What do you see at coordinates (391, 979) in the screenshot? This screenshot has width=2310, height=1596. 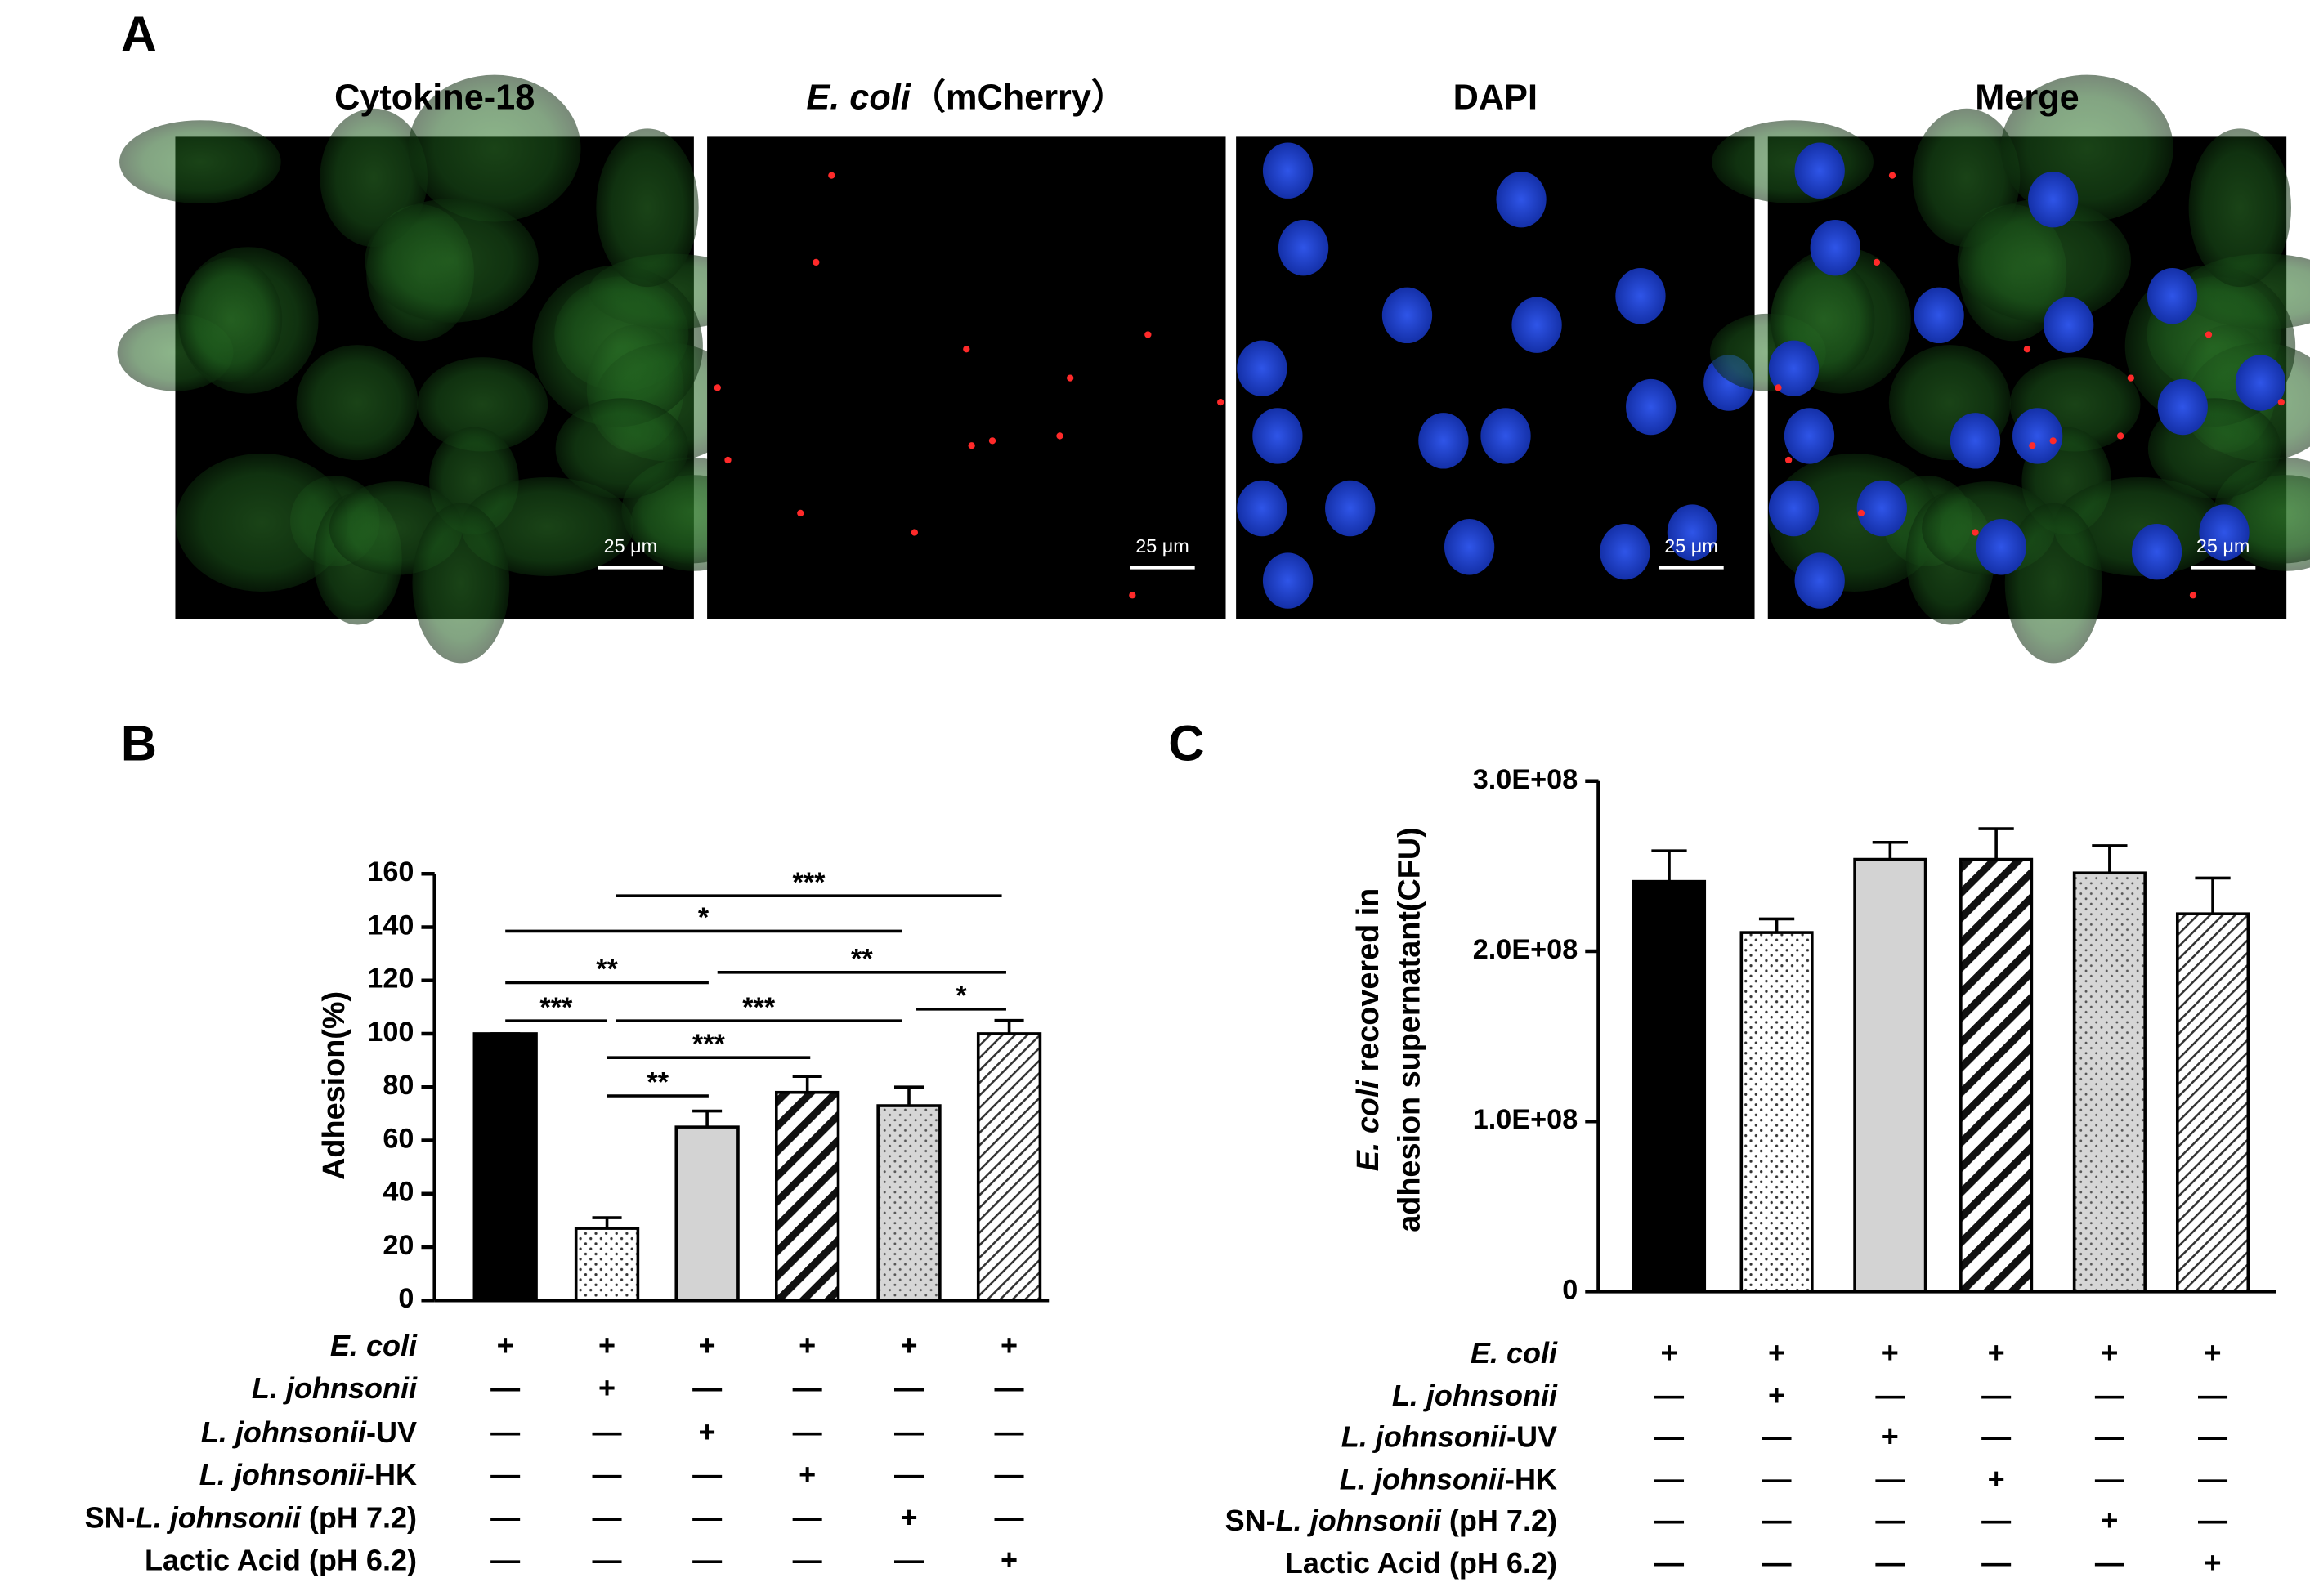 I see `y-tick-label: 120` at bounding box center [391, 979].